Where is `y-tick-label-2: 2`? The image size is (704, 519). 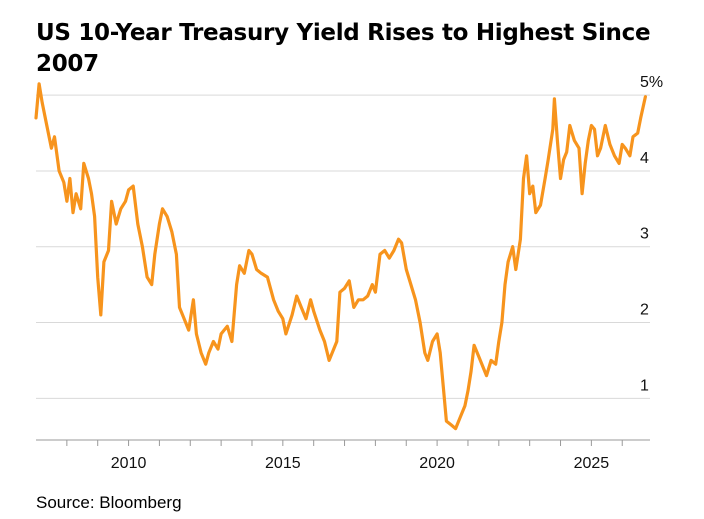 y-tick-label-2: 2 is located at coordinates (644, 310).